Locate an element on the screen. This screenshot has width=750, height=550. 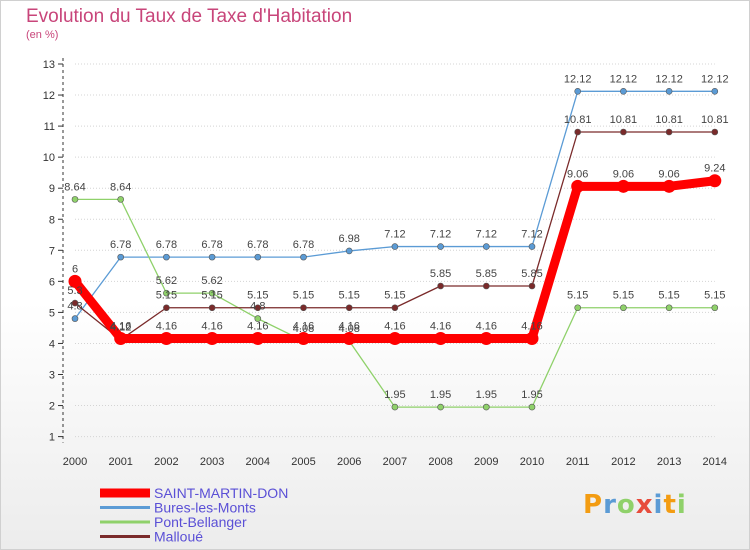
unit-label: (en %) is located at coordinates (42, 35).